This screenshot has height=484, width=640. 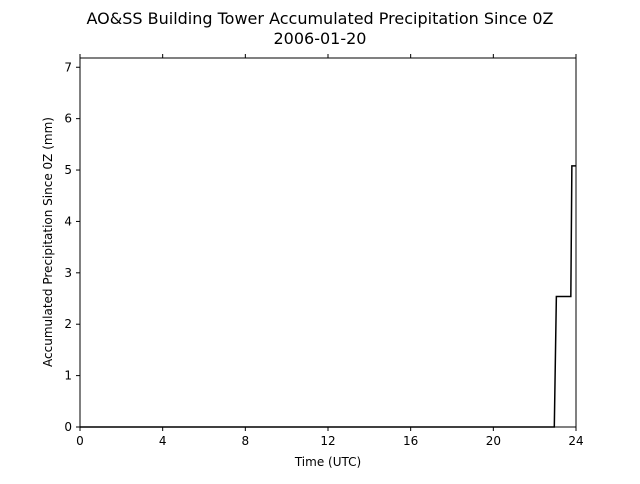 I want to click on y-tick-label: 7, so click(x=68, y=67).